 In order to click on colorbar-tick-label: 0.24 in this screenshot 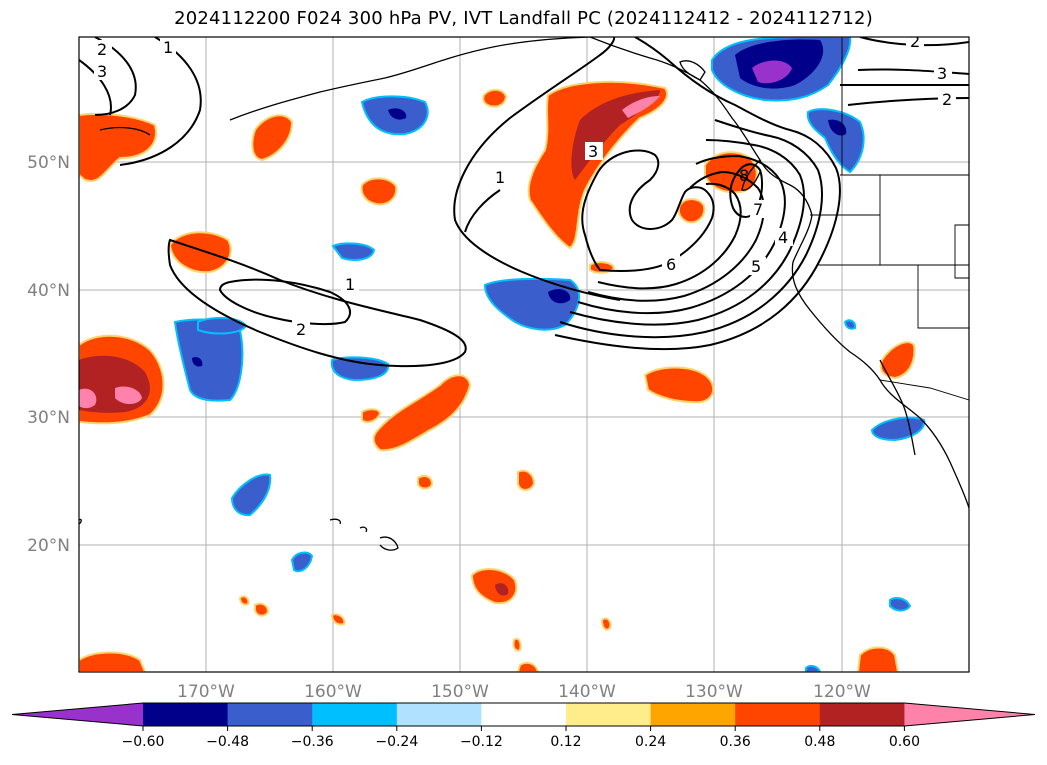, I will do `click(650, 742)`.